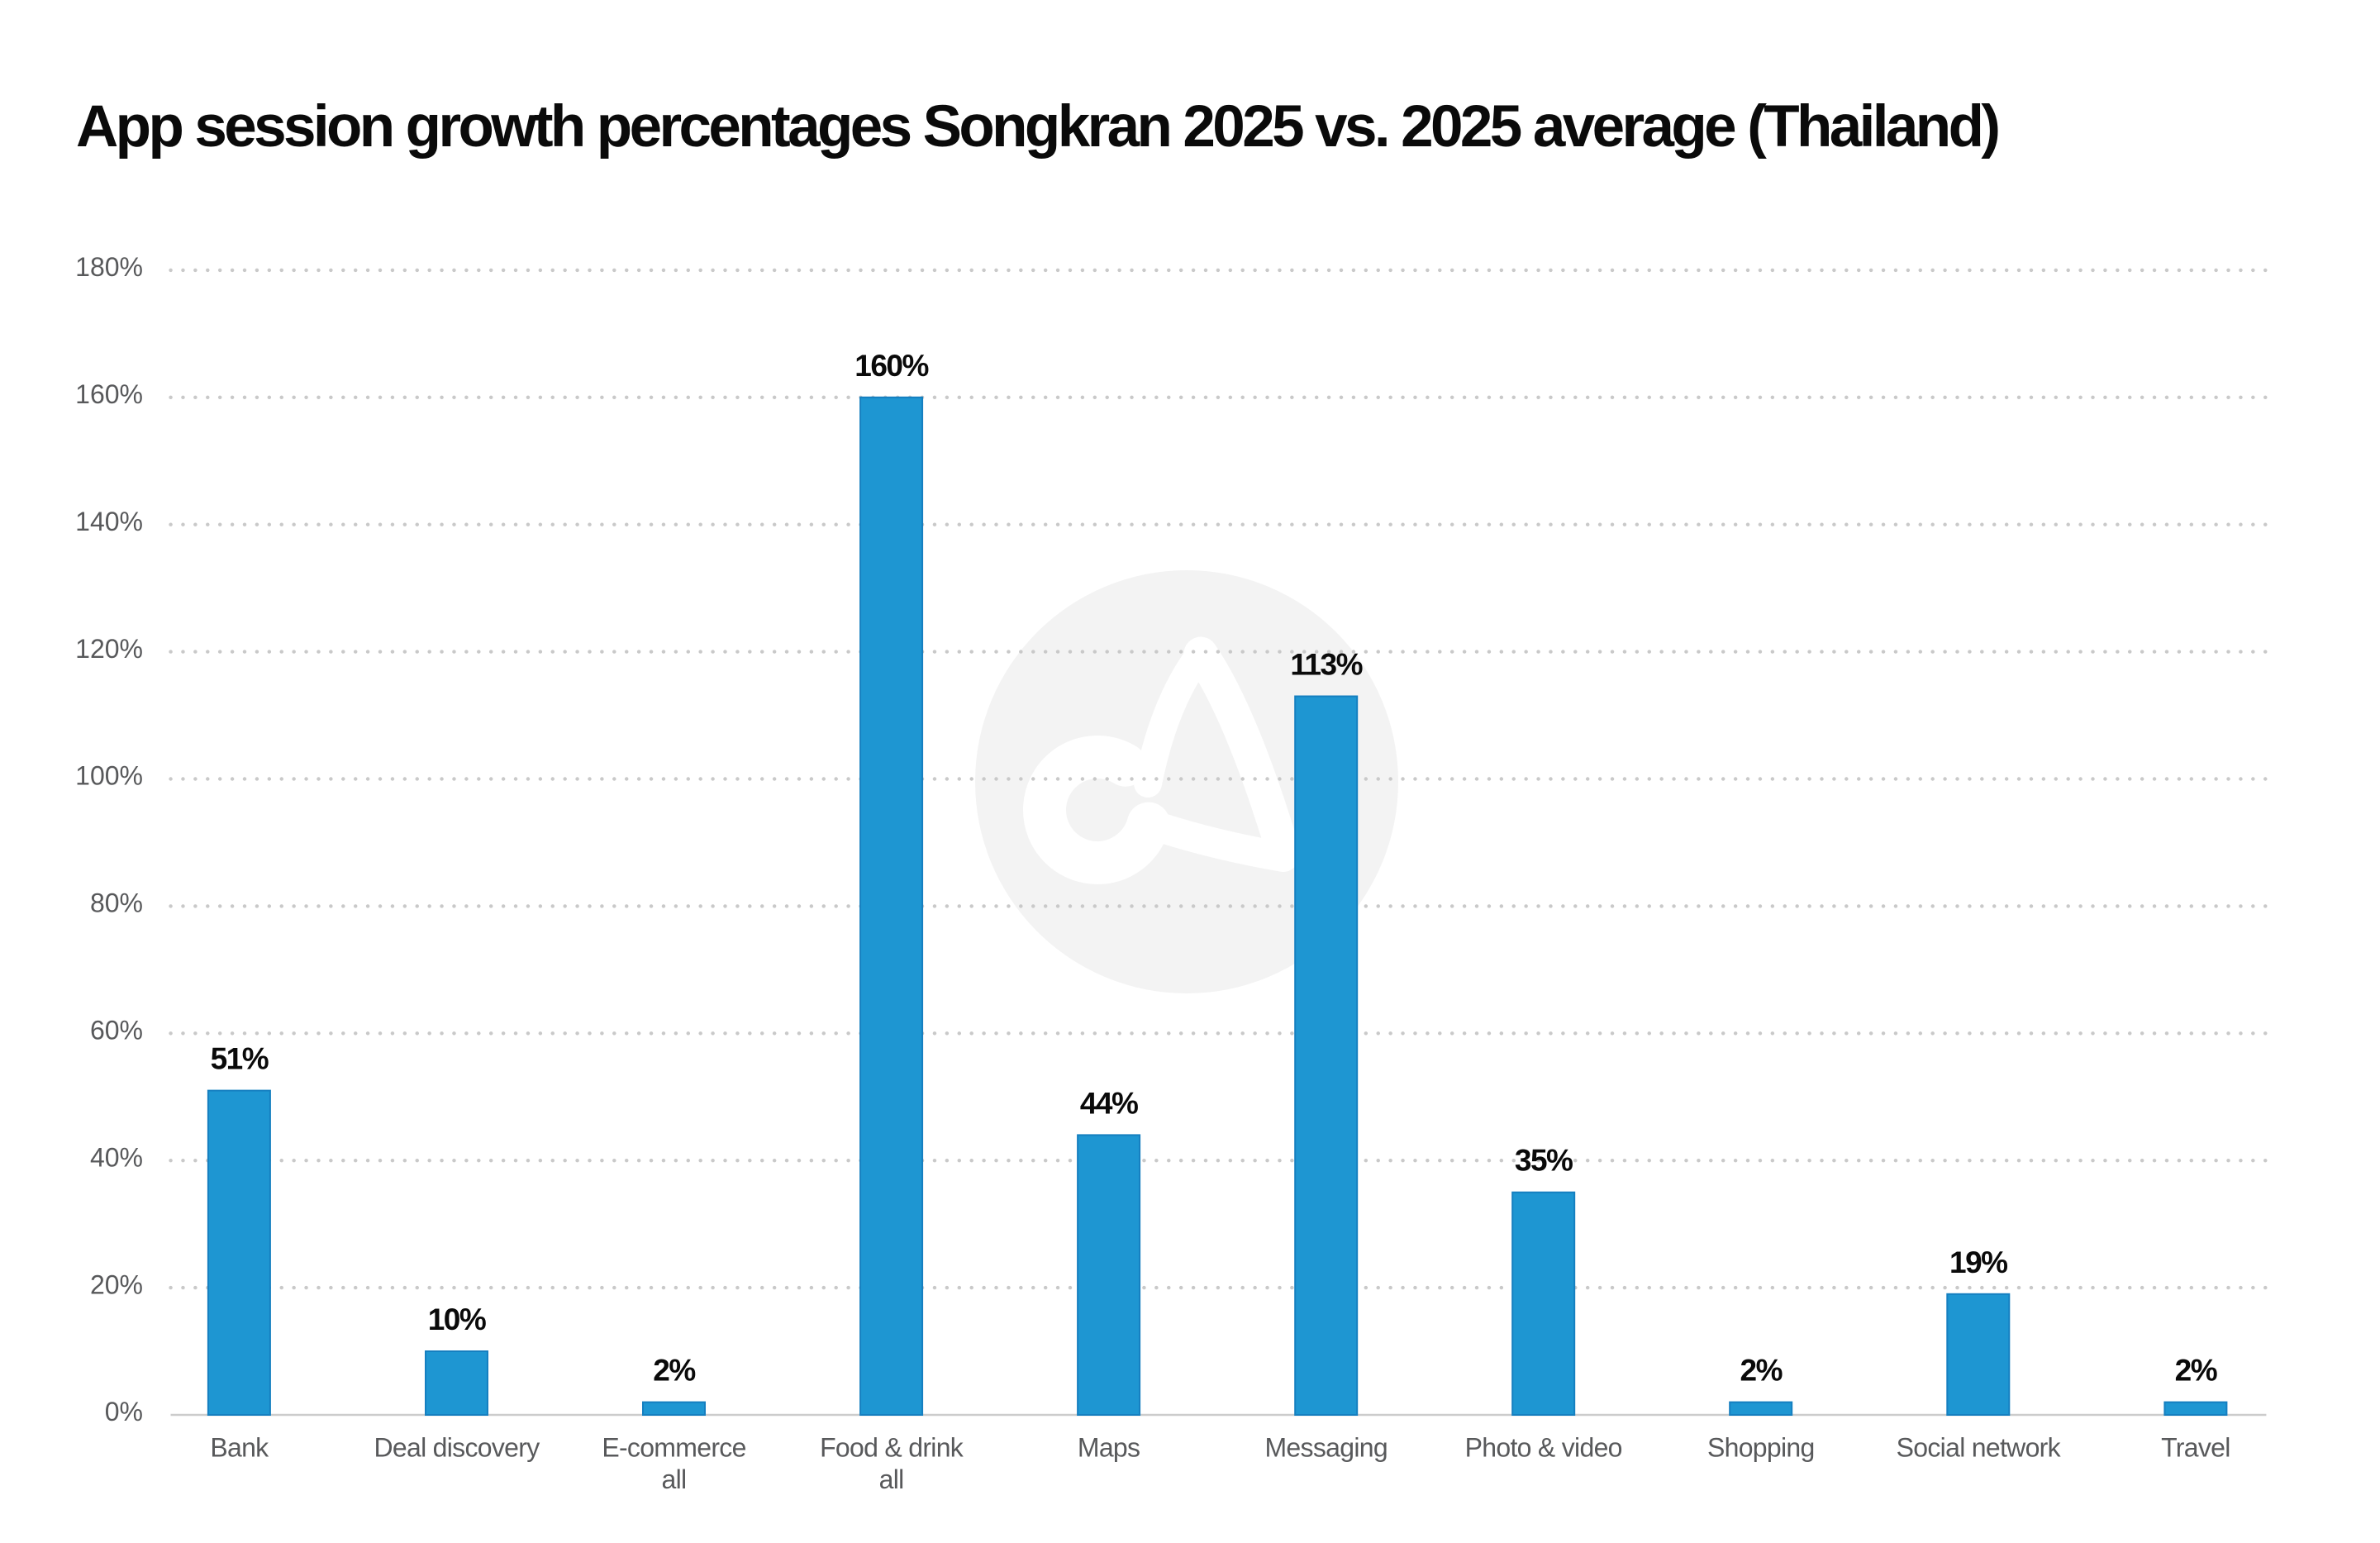 The height and width of the screenshot is (1543, 2380). What do you see at coordinates (2195, 1447) in the screenshot?
I see `svg-text: Travel` at bounding box center [2195, 1447].